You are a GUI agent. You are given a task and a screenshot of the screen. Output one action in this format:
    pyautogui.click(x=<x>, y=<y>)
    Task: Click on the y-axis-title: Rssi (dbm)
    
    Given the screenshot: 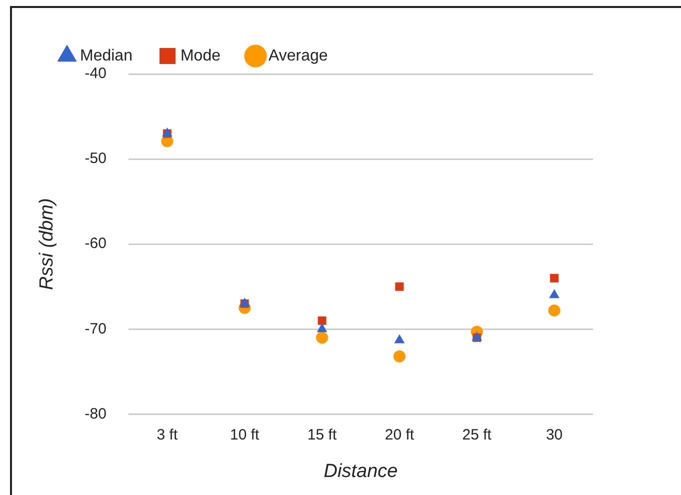 What is the action you would take?
    pyautogui.click(x=47, y=244)
    